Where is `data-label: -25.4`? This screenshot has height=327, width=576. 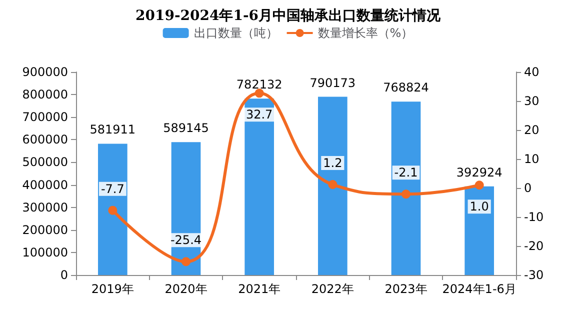 data-label: -25.4 is located at coordinates (186, 240).